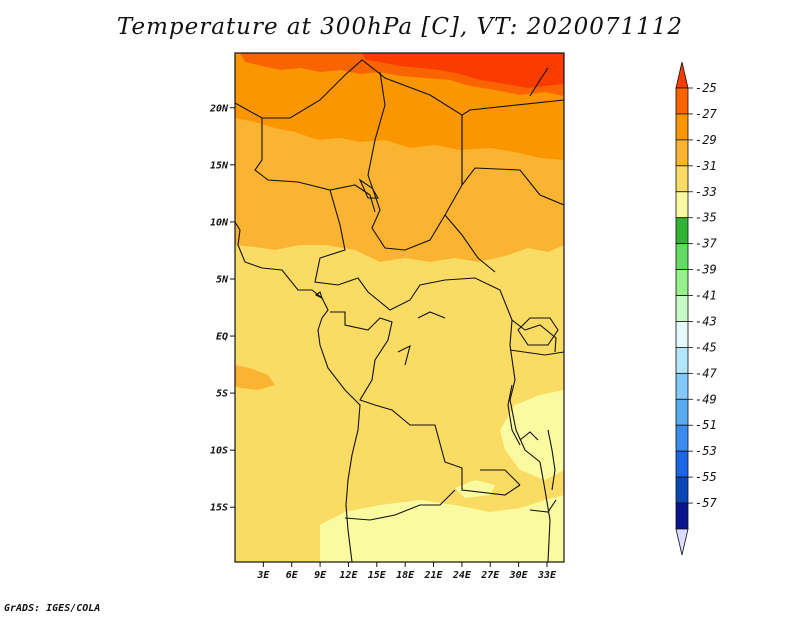  I want to click on grads-credit: GrADS: IGES/COLA, so click(52, 608).